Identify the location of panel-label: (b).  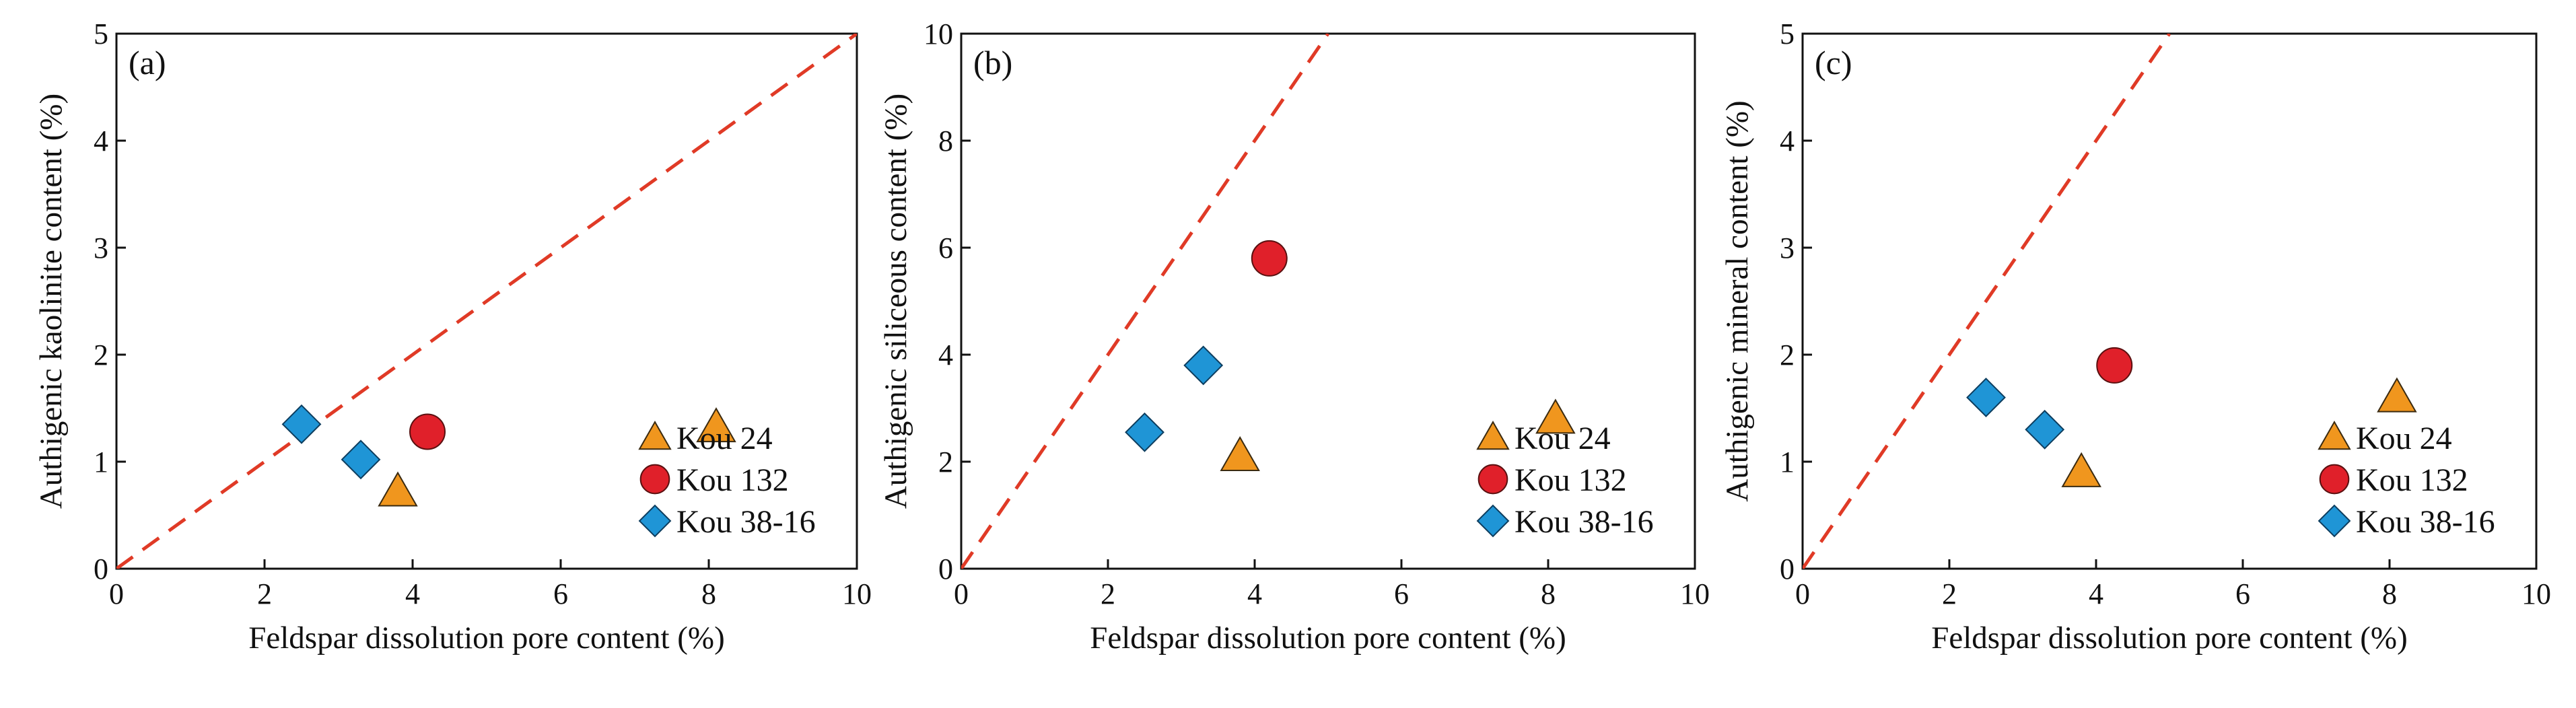
(992, 62).